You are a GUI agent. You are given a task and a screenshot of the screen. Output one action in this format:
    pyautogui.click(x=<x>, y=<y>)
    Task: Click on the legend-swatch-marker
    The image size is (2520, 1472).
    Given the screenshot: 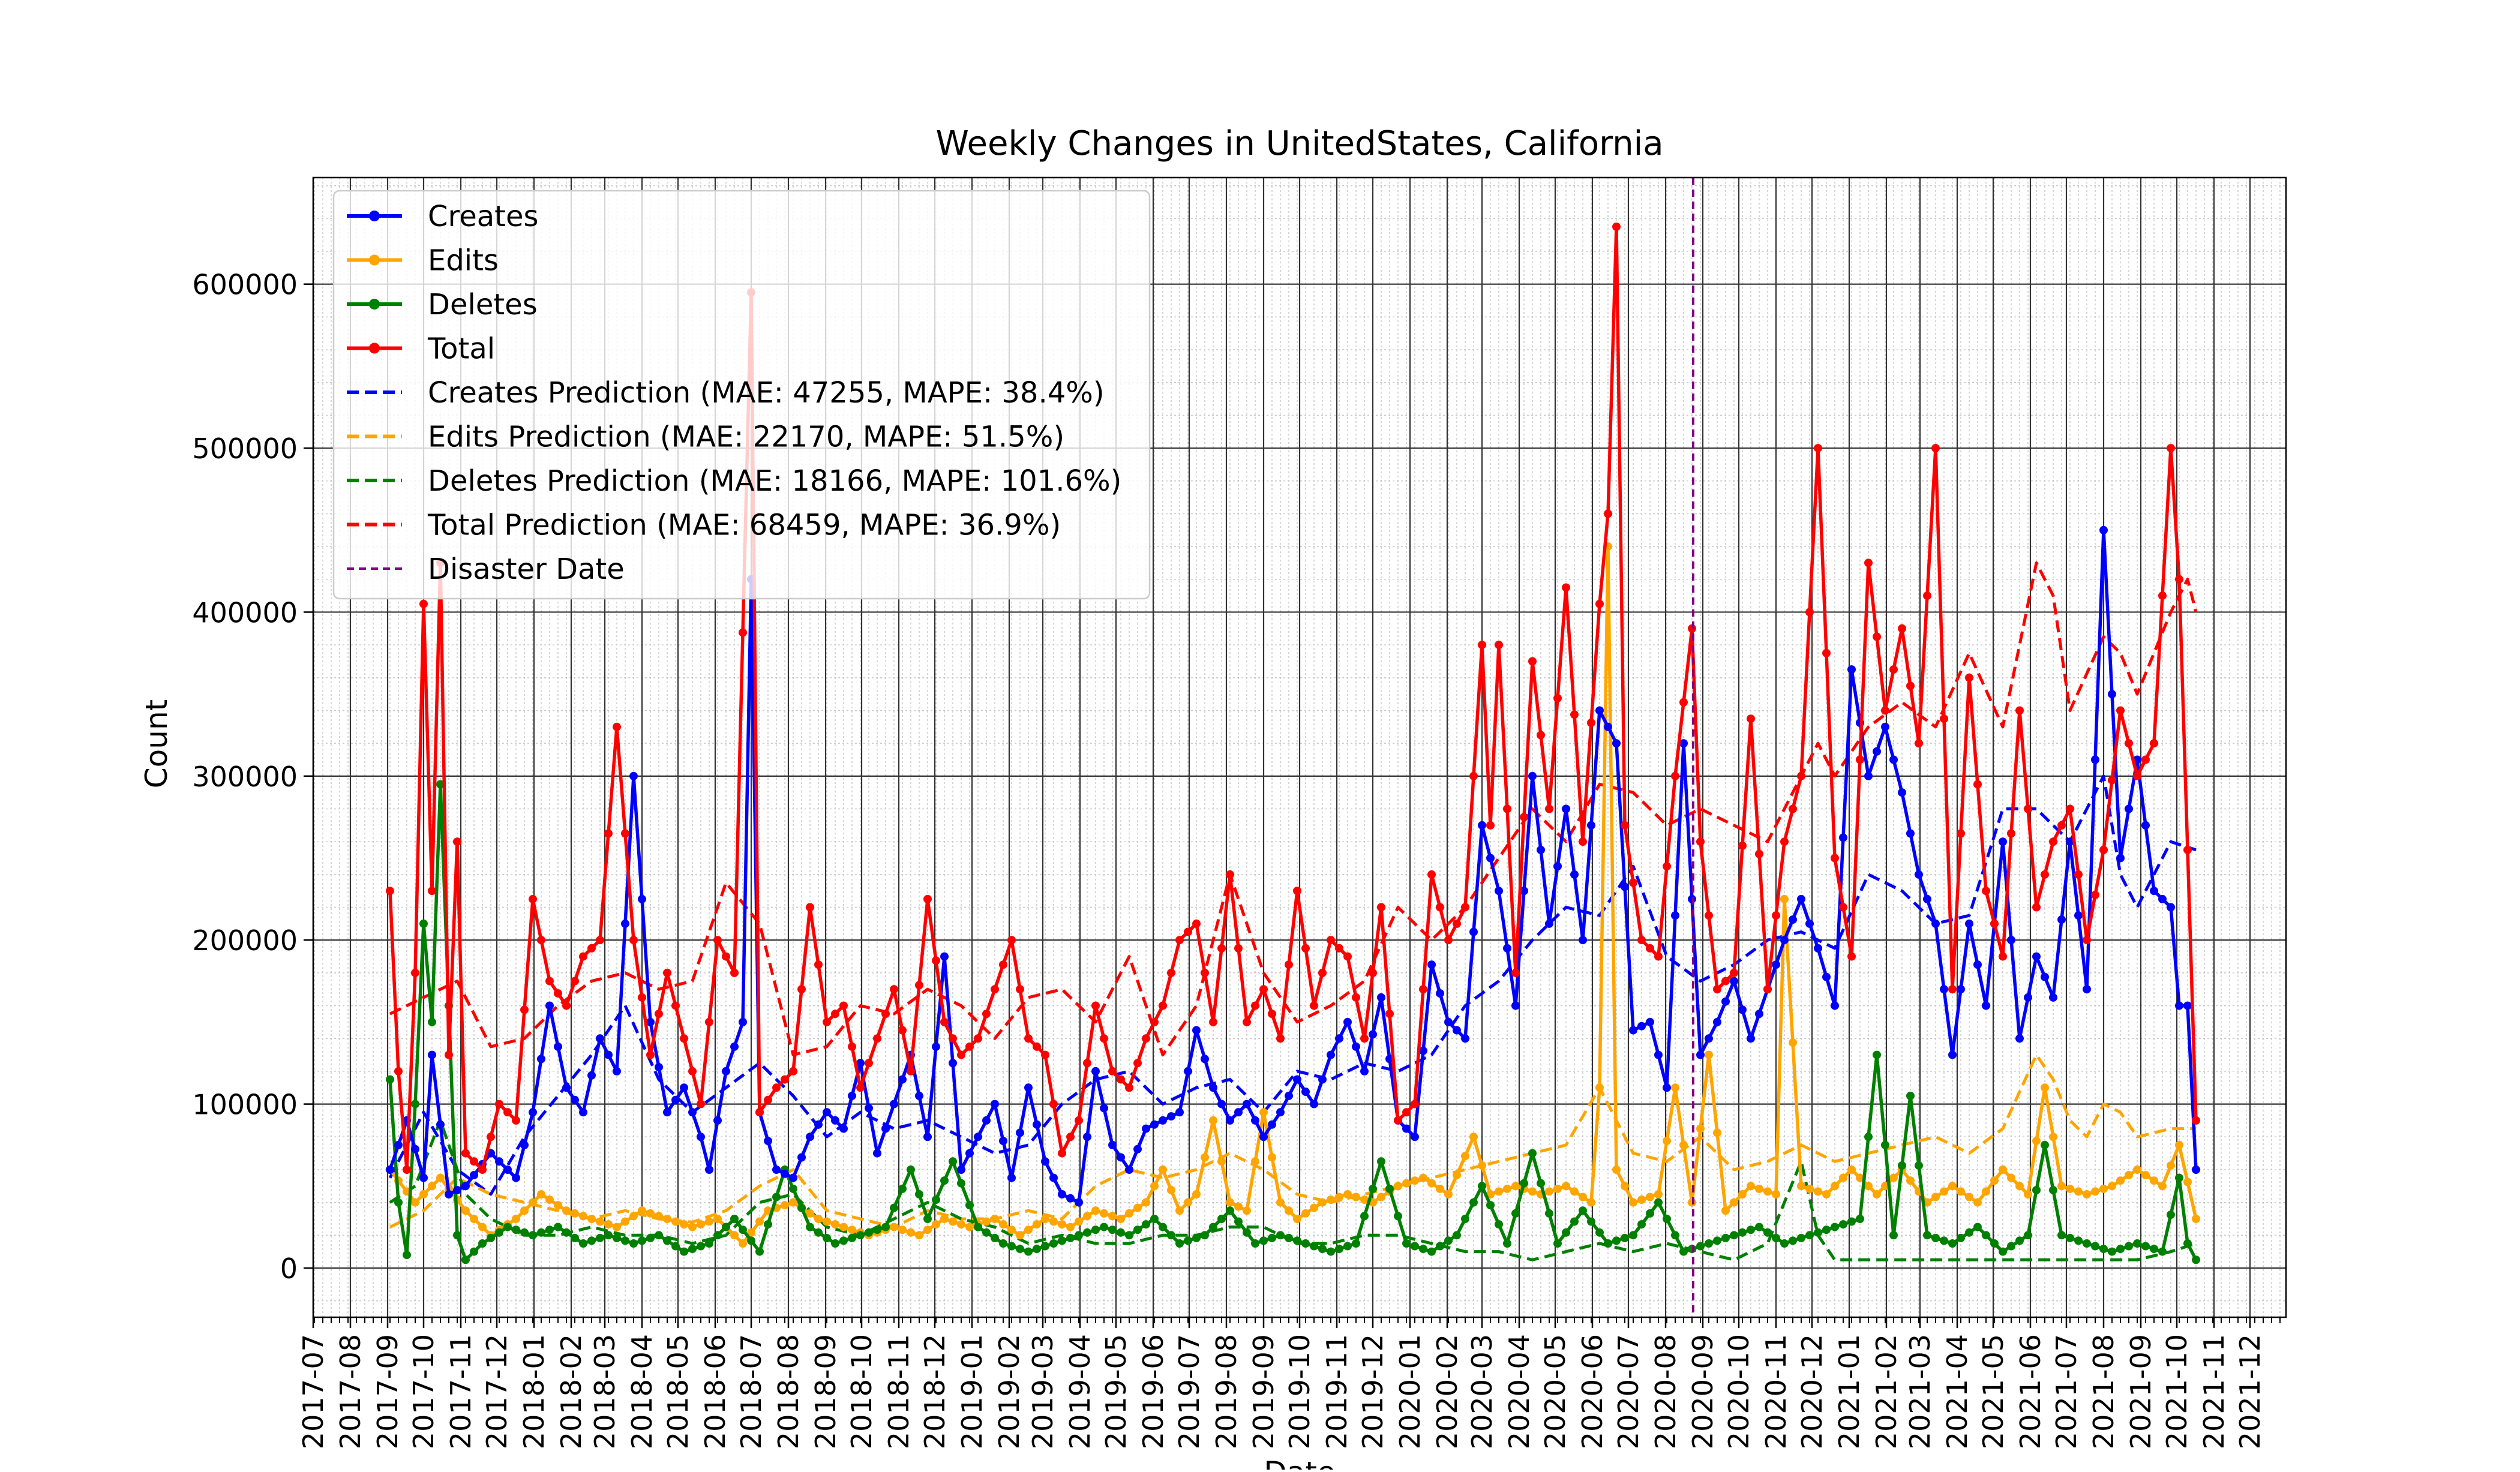 What is the action you would take?
    pyautogui.click(x=375, y=348)
    